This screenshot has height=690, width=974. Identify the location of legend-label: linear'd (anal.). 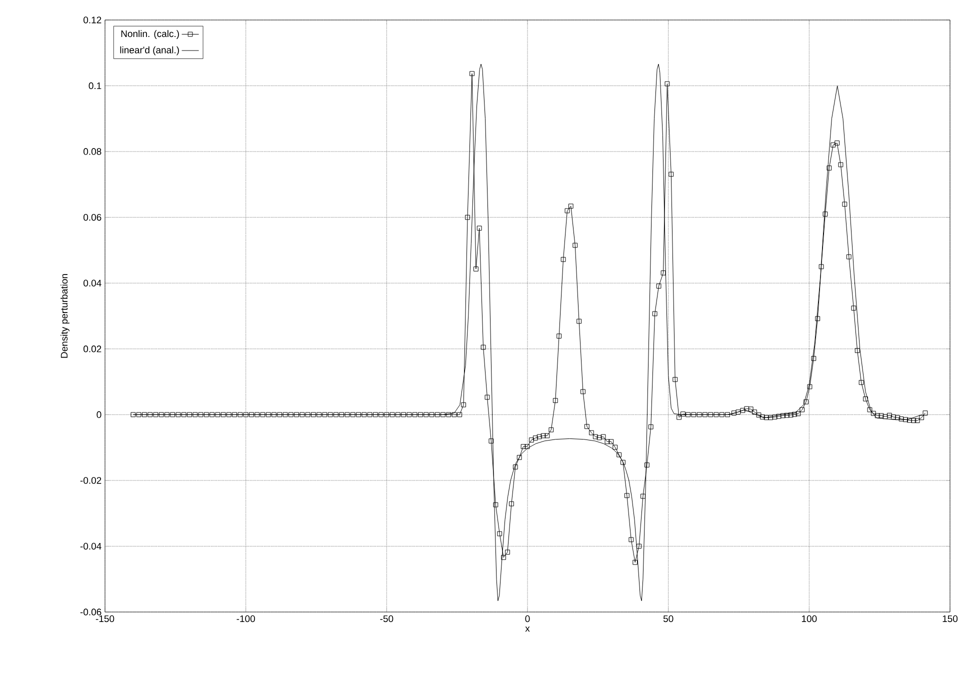
(149, 51).